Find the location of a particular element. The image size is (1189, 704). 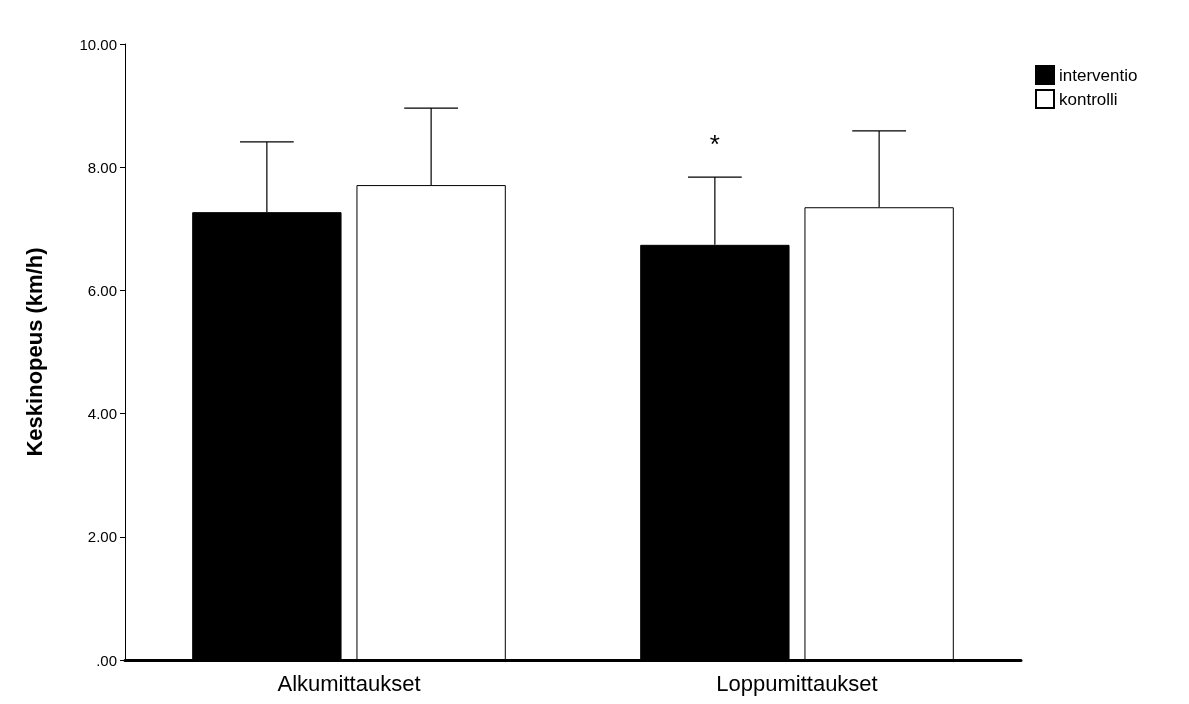

y-tick-label: 6.00 is located at coordinates (102, 290).